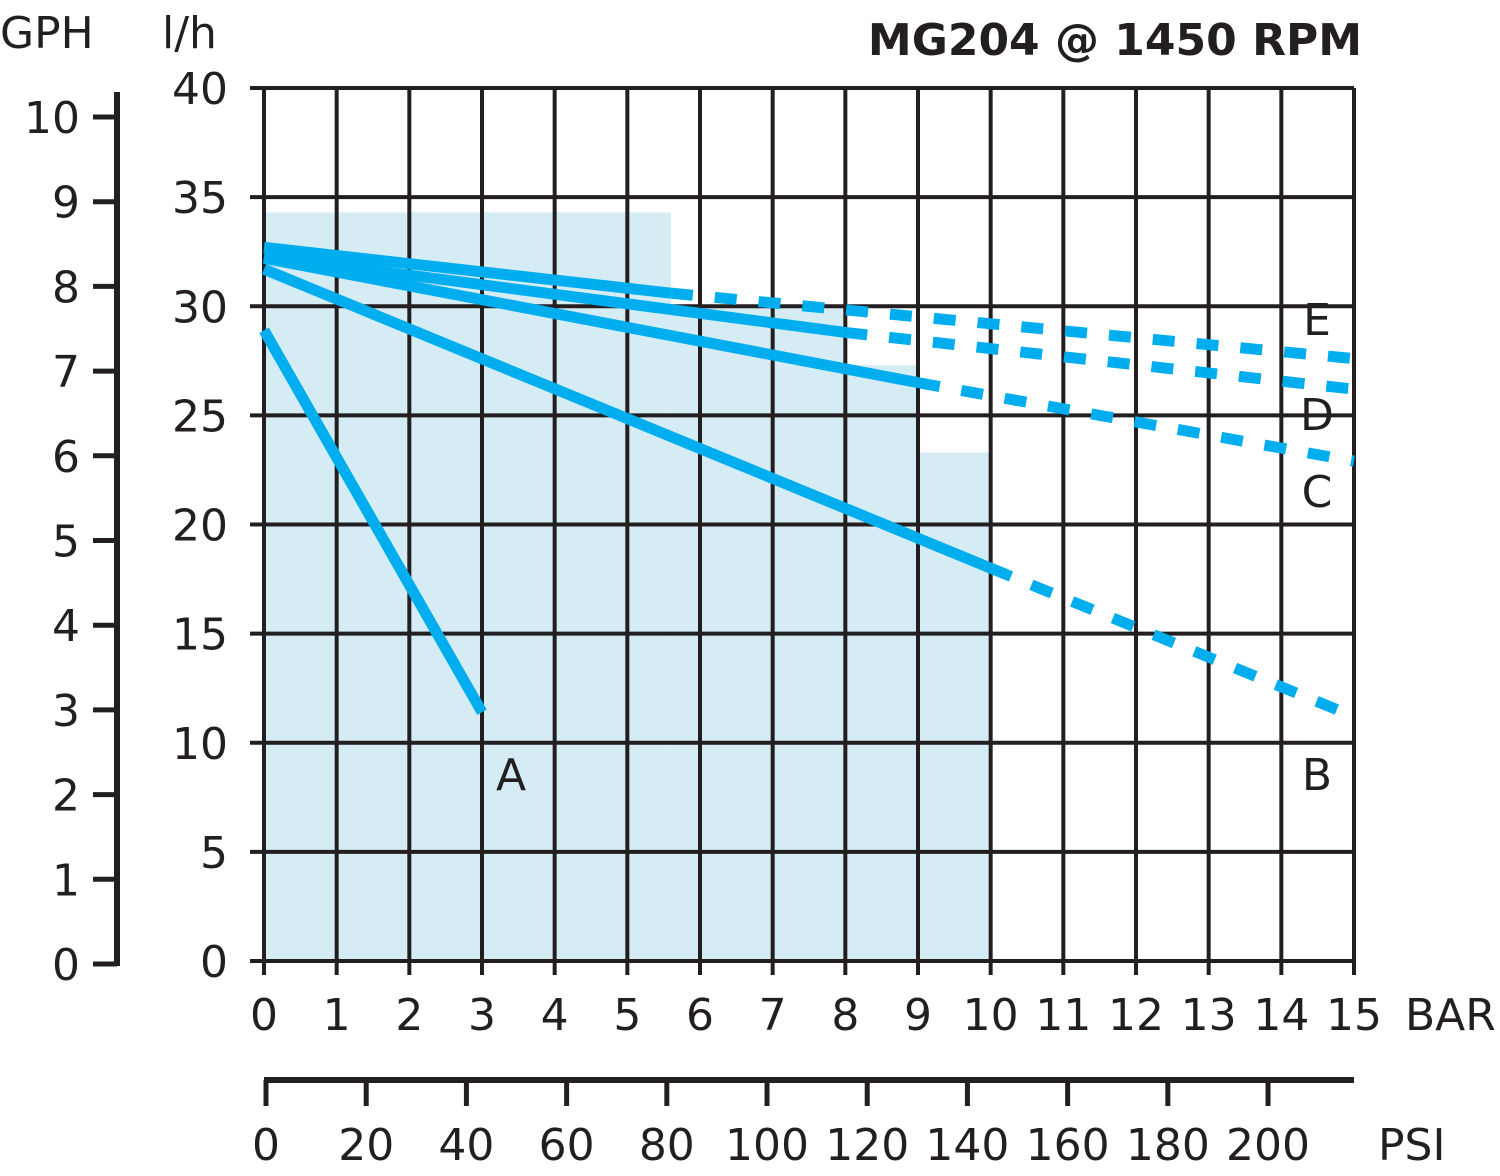 This screenshot has height=1176, width=1500. What do you see at coordinates (511, 775) in the screenshot?
I see `series-label-A: A` at bounding box center [511, 775].